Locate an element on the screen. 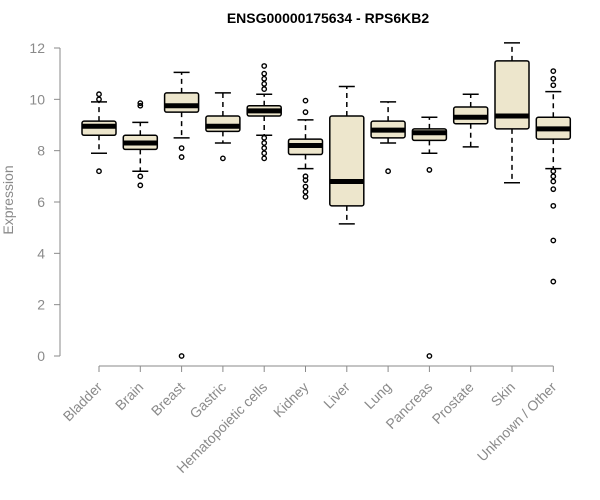 Image resolution: width=600 pixels, height=500 pixels. x-tick-label: Kidney is located at coordinates (291, 400).